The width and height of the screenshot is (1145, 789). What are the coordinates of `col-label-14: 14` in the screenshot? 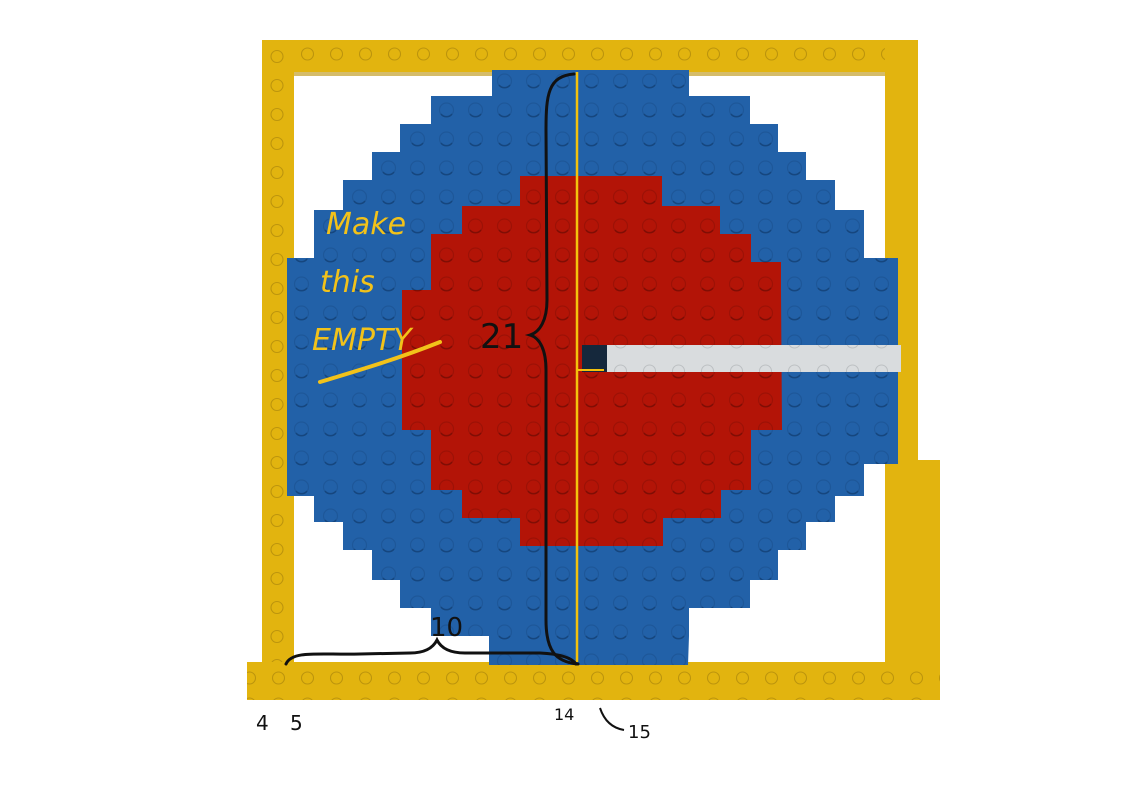 It's located at (564, 714).